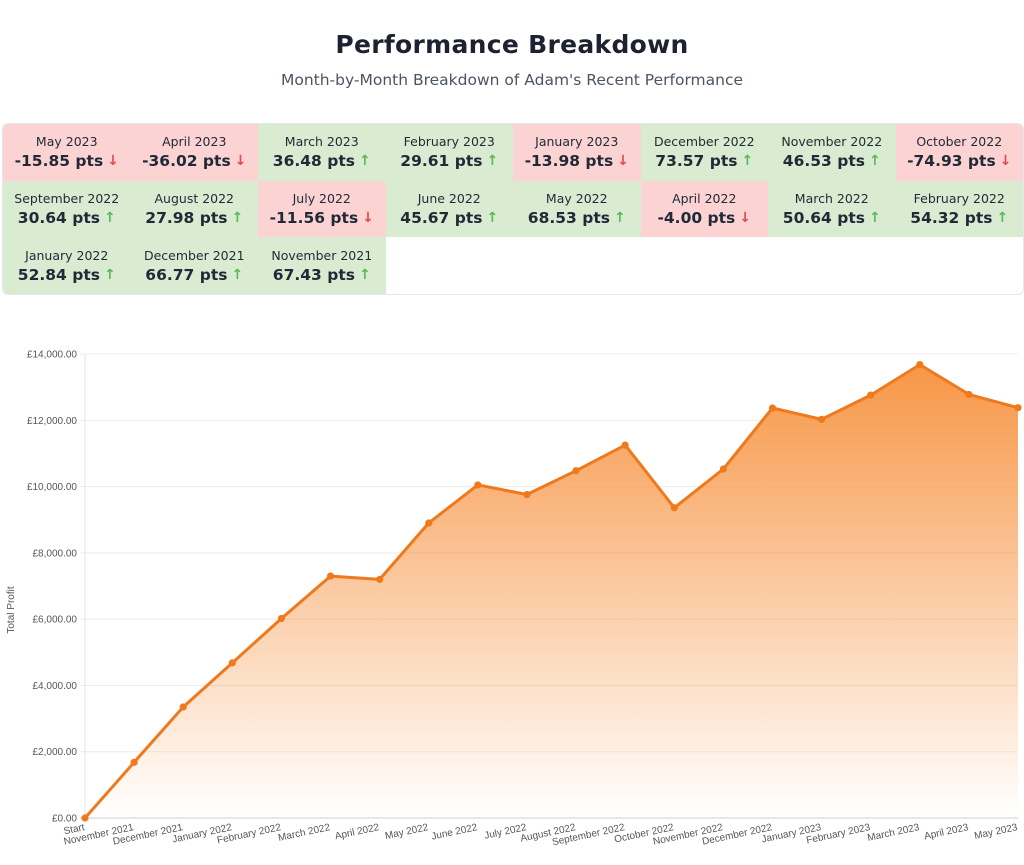 This screenshot has height=865, width=1024. Describe the element at coordinates (951, 161) in the screenshot. I see `breakdown-value: -74.93 pts` at that location.